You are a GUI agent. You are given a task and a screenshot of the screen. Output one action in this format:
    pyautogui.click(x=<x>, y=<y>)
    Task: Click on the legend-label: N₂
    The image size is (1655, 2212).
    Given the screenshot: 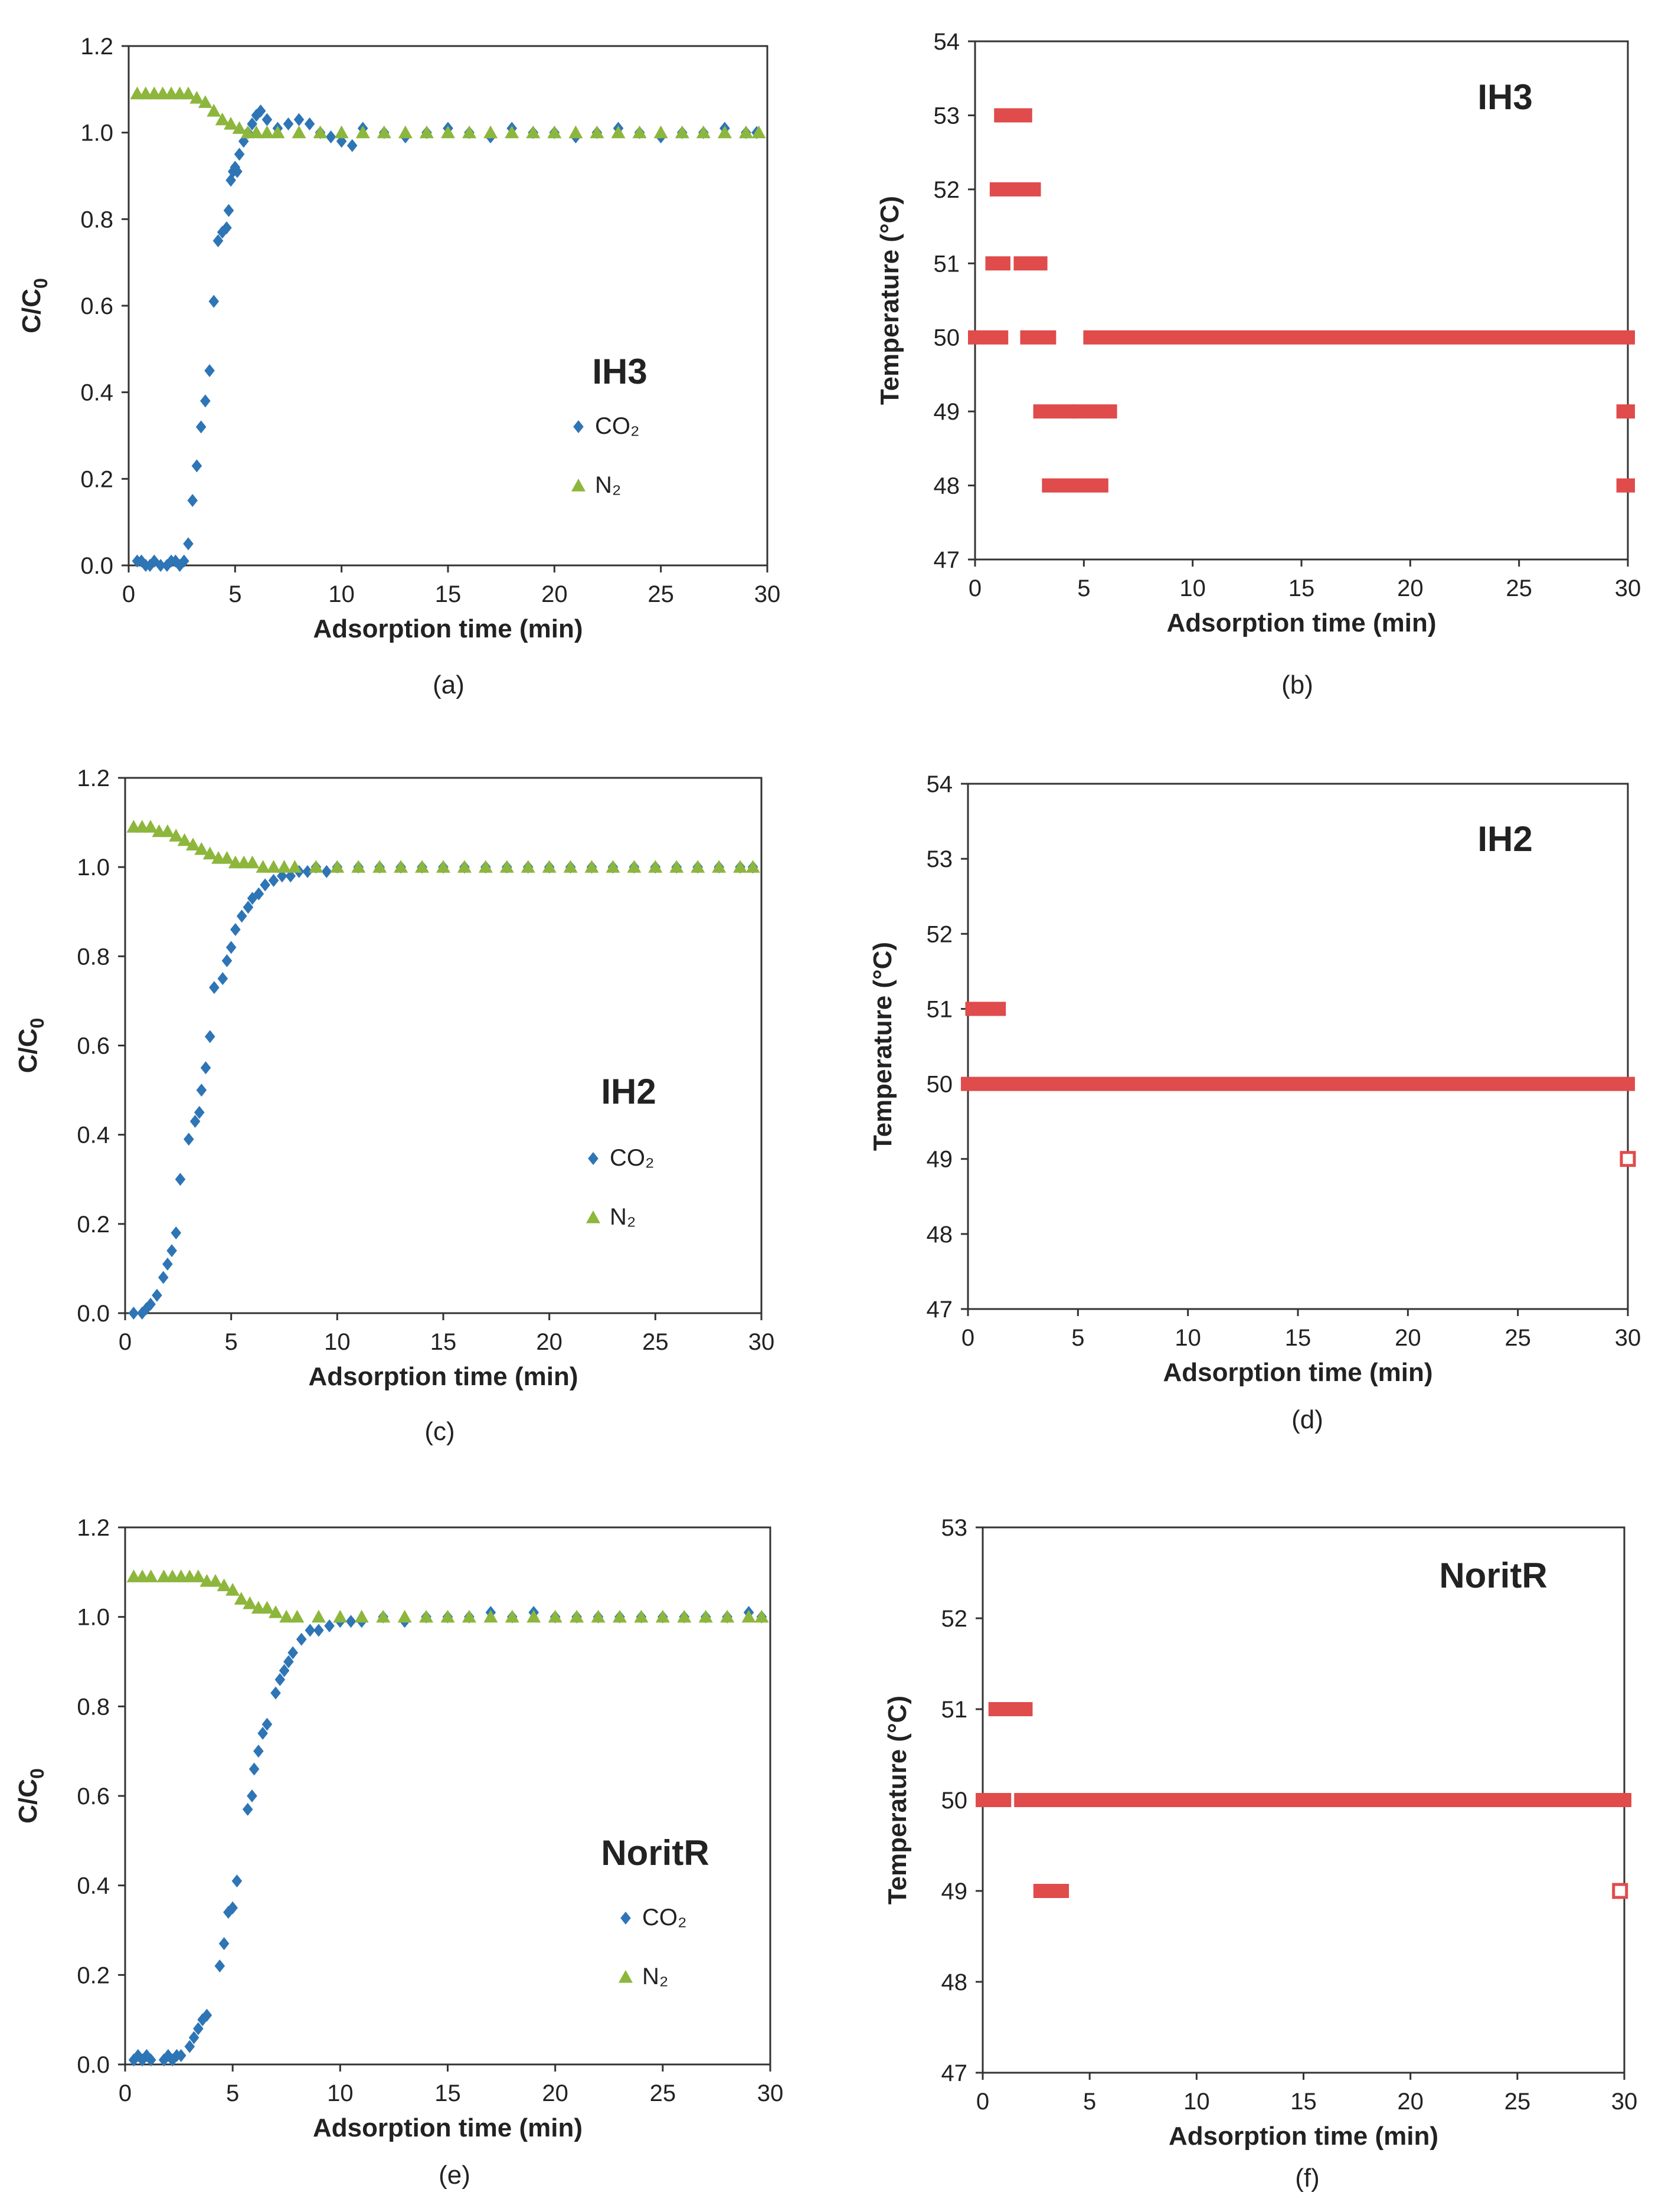 What is the action you would take?
    pyautogui.click(x=608, y=485)
    